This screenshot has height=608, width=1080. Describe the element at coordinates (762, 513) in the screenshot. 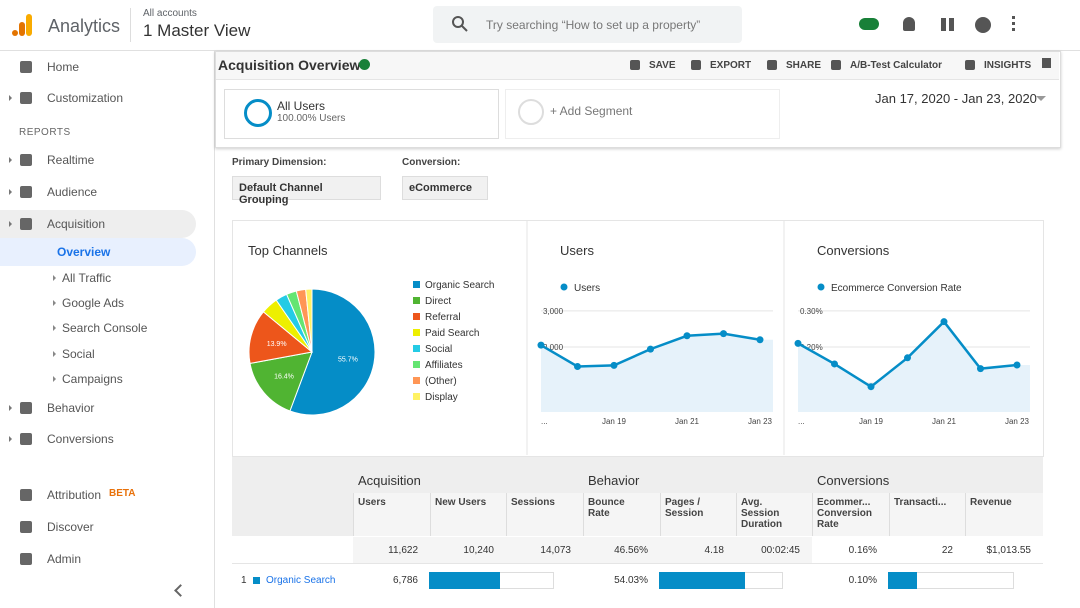

I see `column-header: Avg. Session Duration` at that location.